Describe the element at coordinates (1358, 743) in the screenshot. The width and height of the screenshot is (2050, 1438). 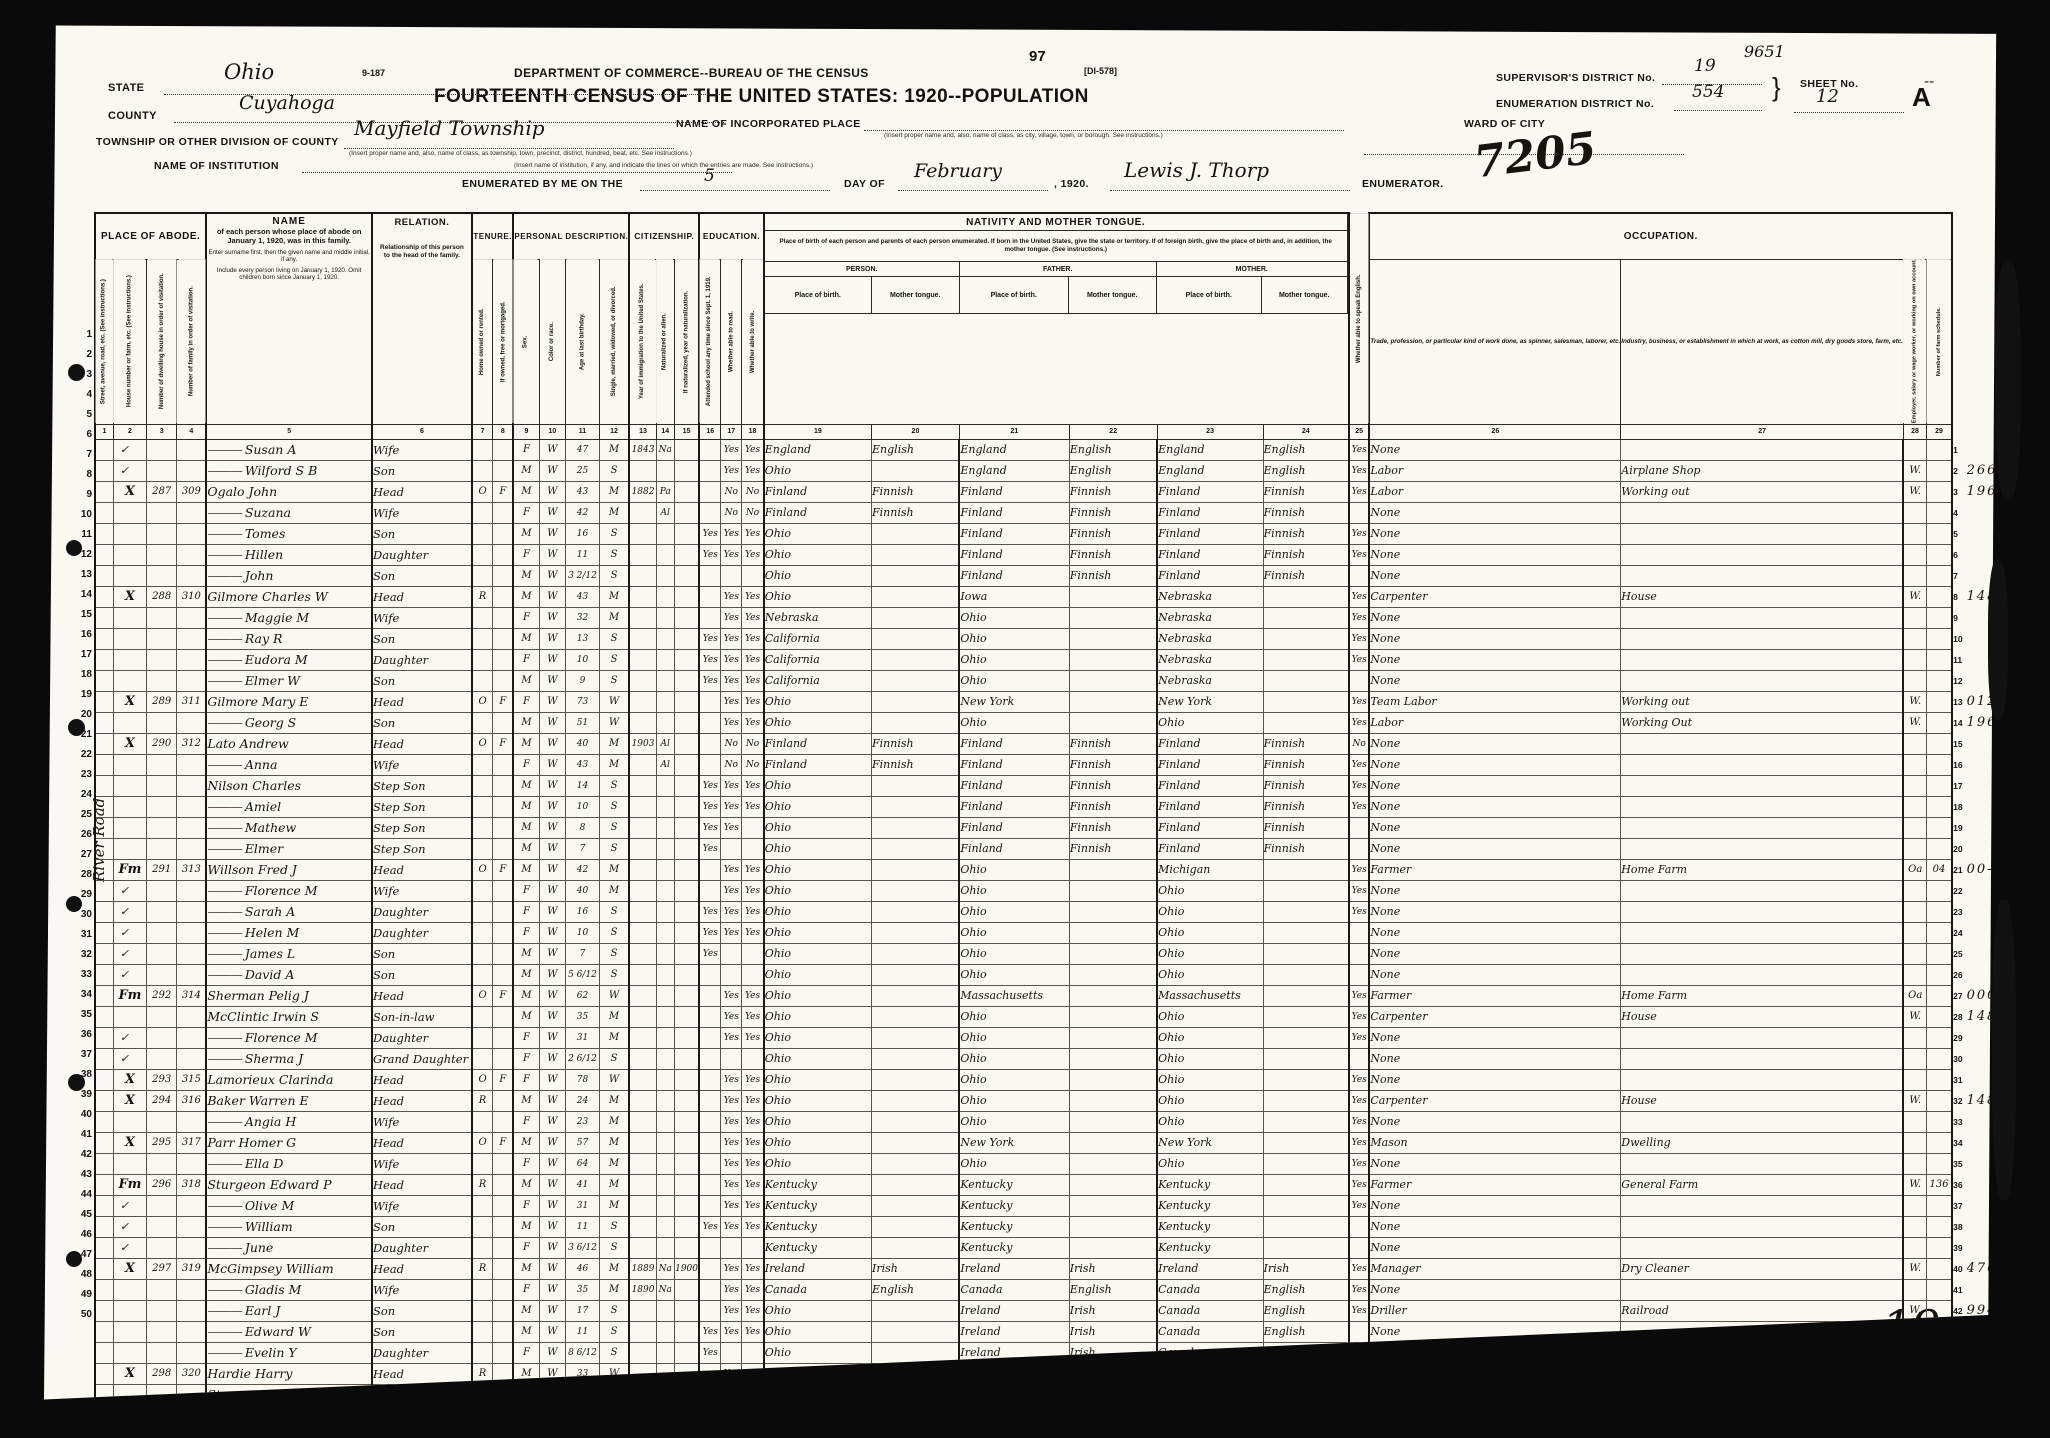
I see `en-cell: No` at that location.